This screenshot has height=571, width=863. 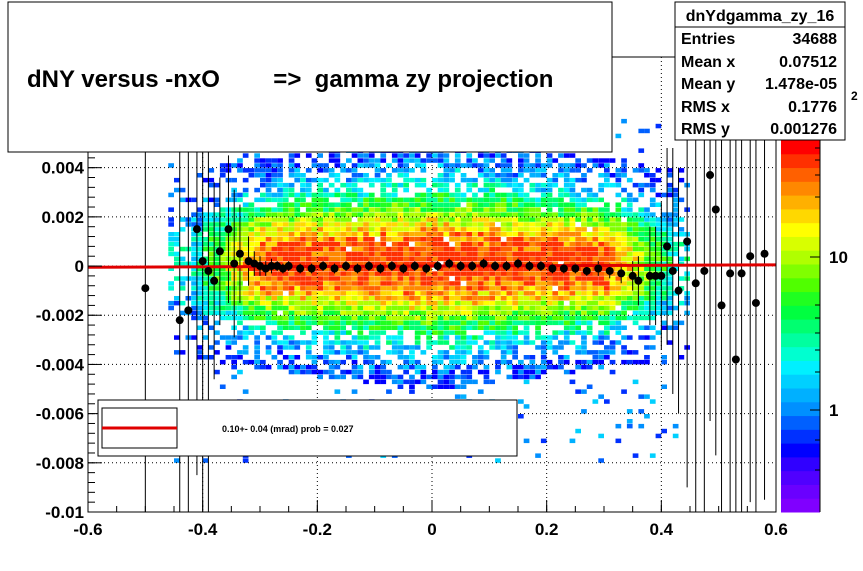 I want to click on profile-point, so click(x=730, y=273).